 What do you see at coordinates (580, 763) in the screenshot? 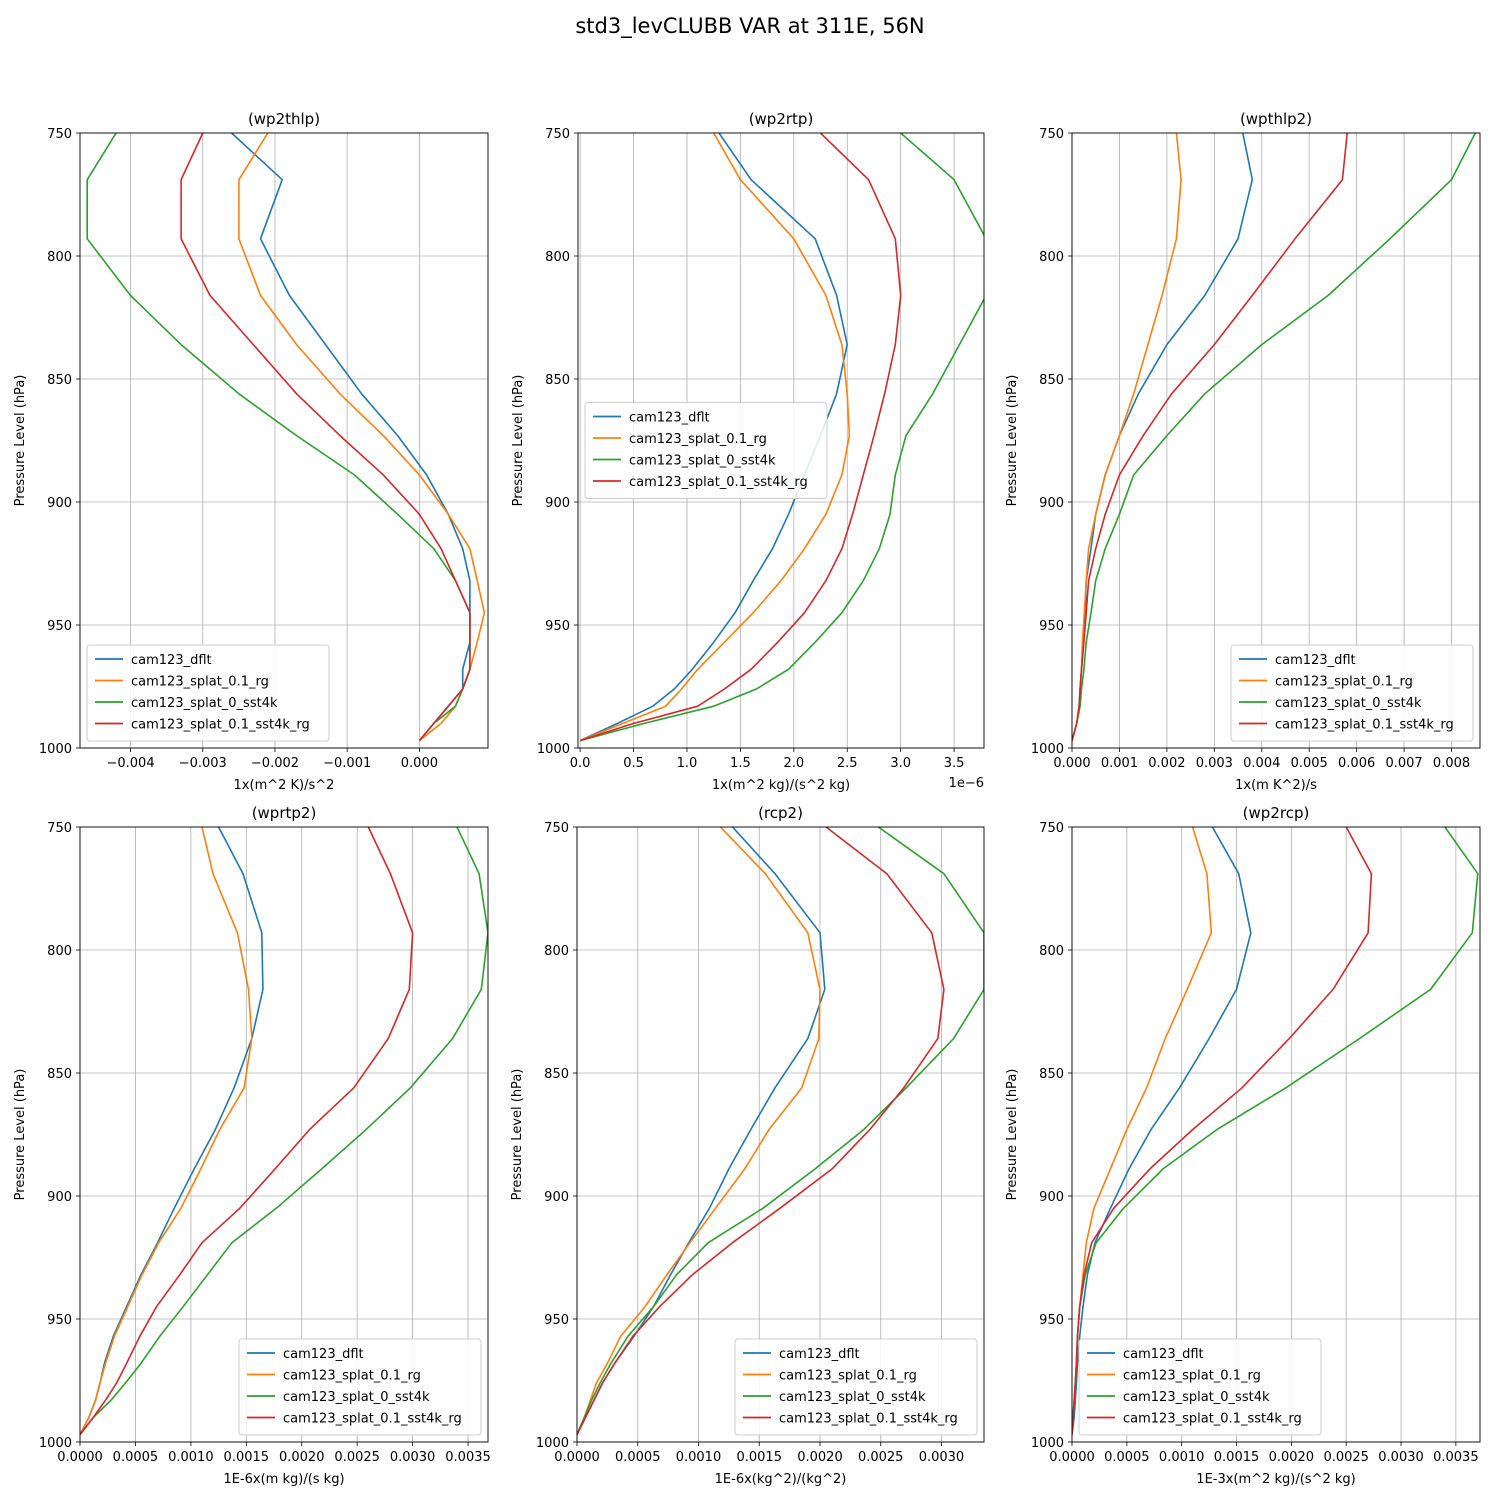
I see `x-tick-label: 0.0` at bounding box center [580, 763].